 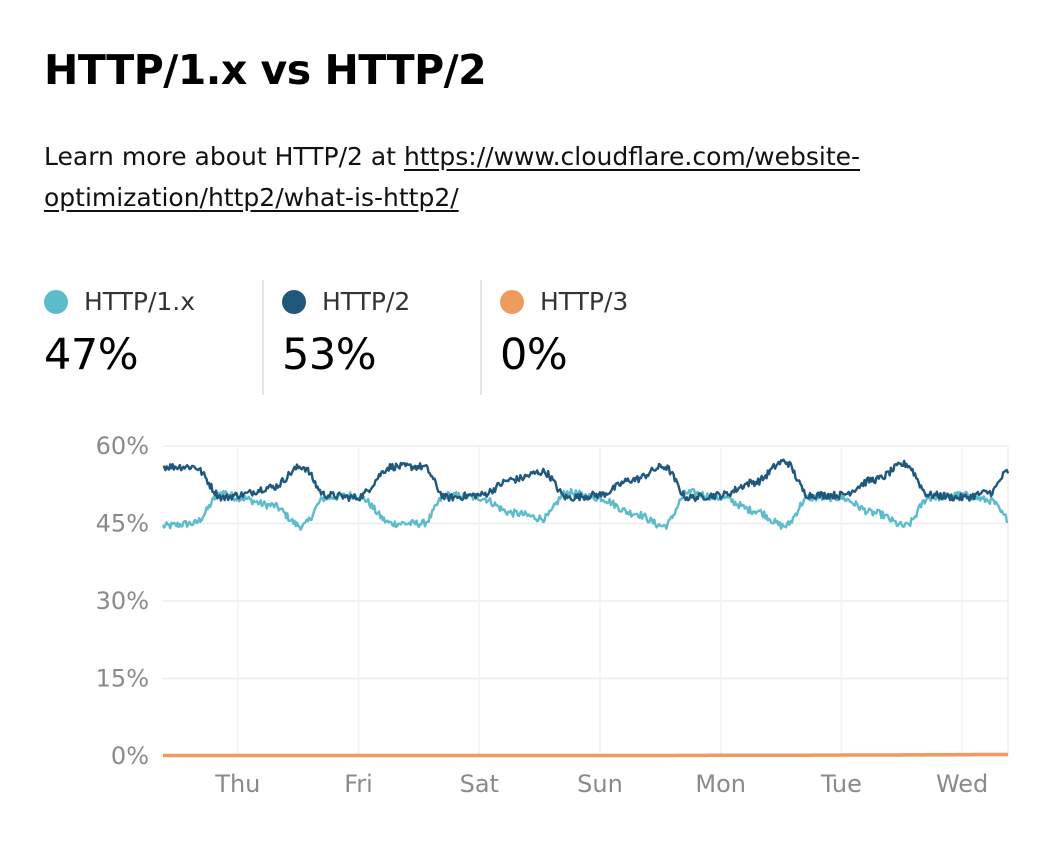 What do you see at coordinates (122, 524) in the screenshot?
I see `y-tick-label: 45%` at bounding box center [122, 524].